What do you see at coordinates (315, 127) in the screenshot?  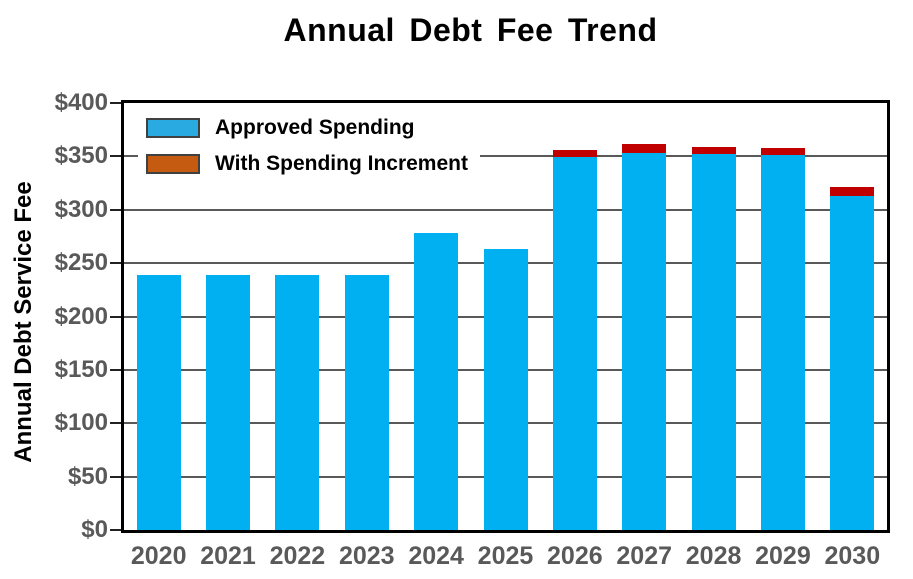 I see `legend-label: Approved Spending` at bounding box center [315, 127].